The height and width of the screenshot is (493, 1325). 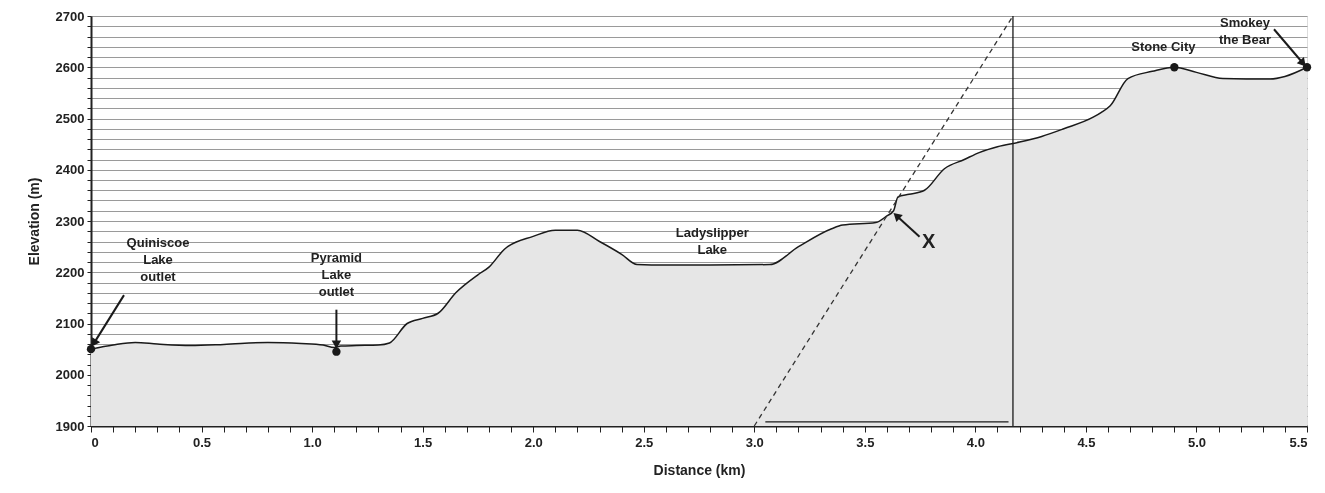 What do you see at coordinates (70, 118) in the screenshot?
I see `y-tick-label: 2500` at bounding box center [70, 118].